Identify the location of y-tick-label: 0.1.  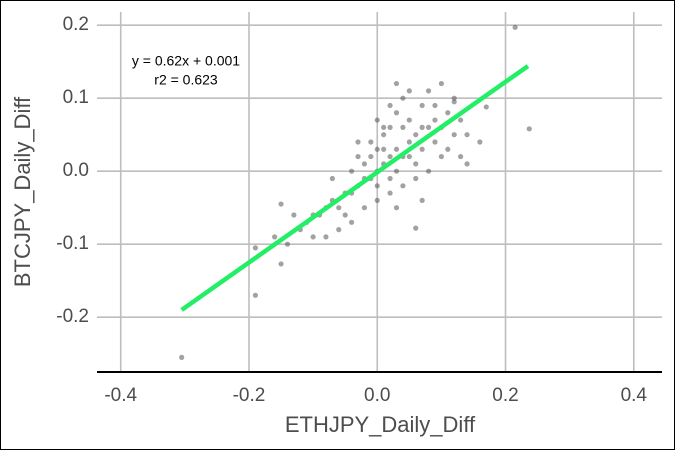
(76, 97).